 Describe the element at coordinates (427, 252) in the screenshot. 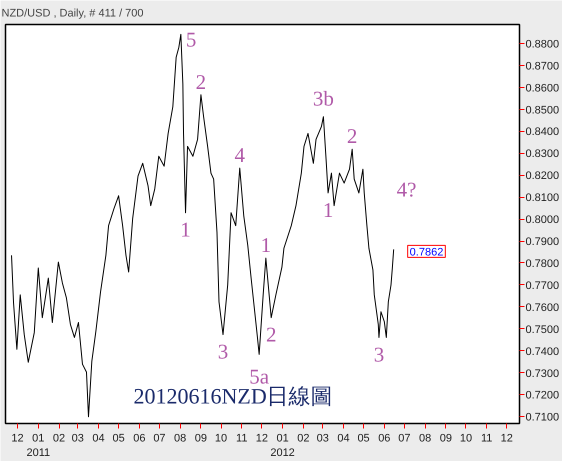

I see `annotation: 0.7862` at that location.